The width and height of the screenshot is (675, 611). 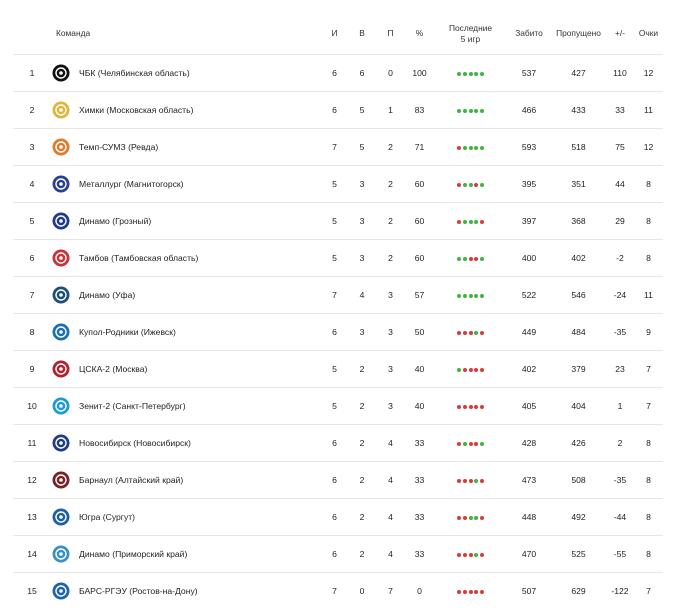 What do you see at coordinates (419, 33) in the screenshot?
I see `pct-header: %` at bounding box center [419, 33].